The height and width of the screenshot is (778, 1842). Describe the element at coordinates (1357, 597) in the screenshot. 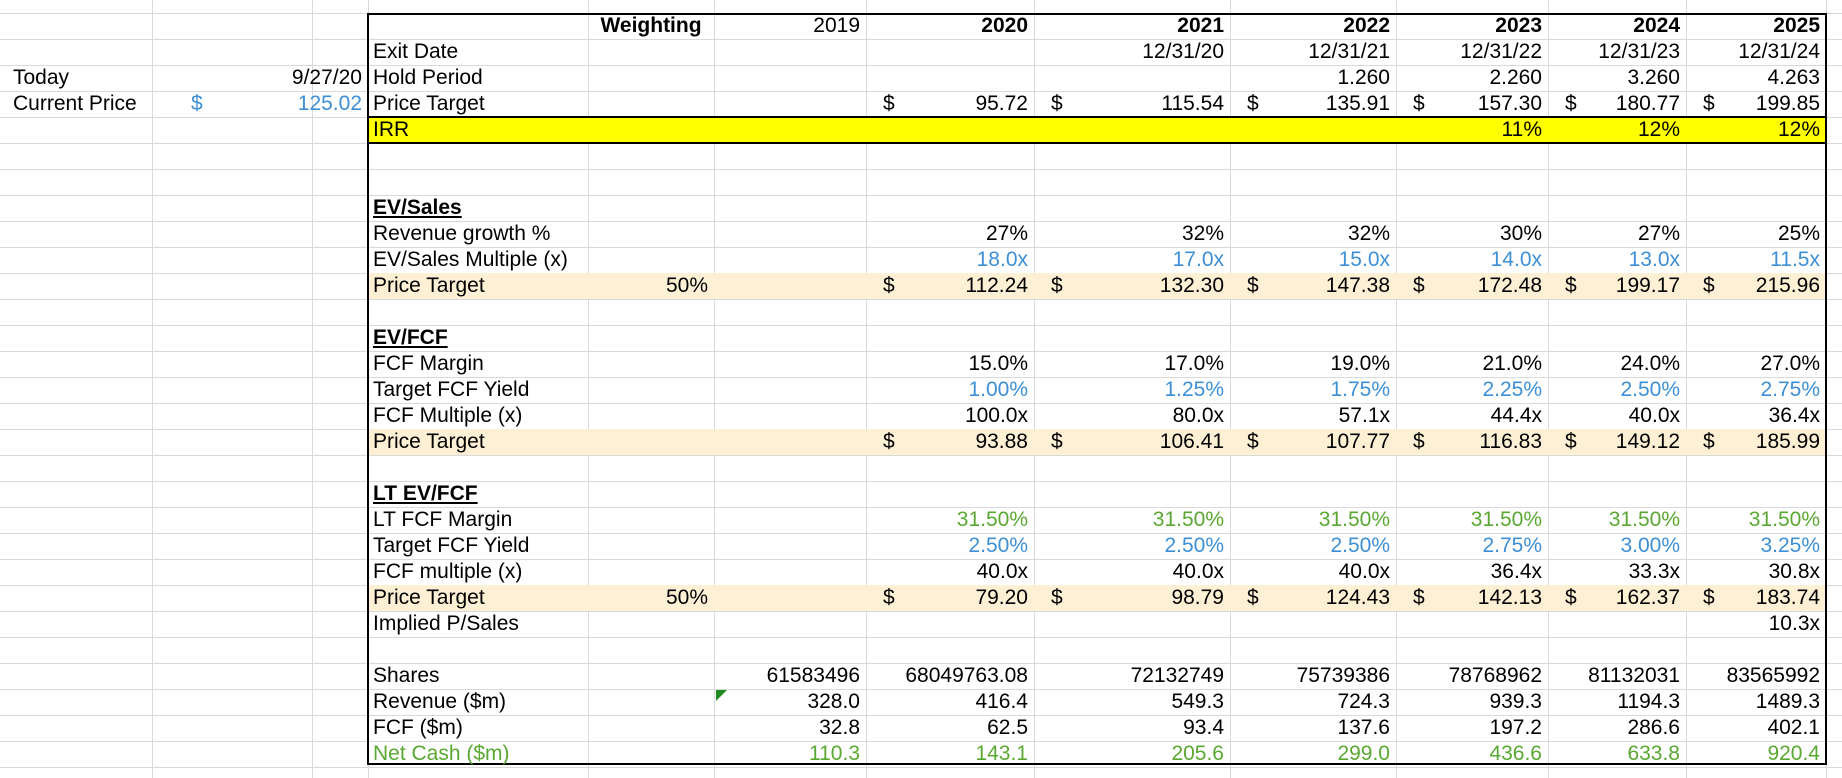

I see `lt-price-target-2022: 124.43` at that location.